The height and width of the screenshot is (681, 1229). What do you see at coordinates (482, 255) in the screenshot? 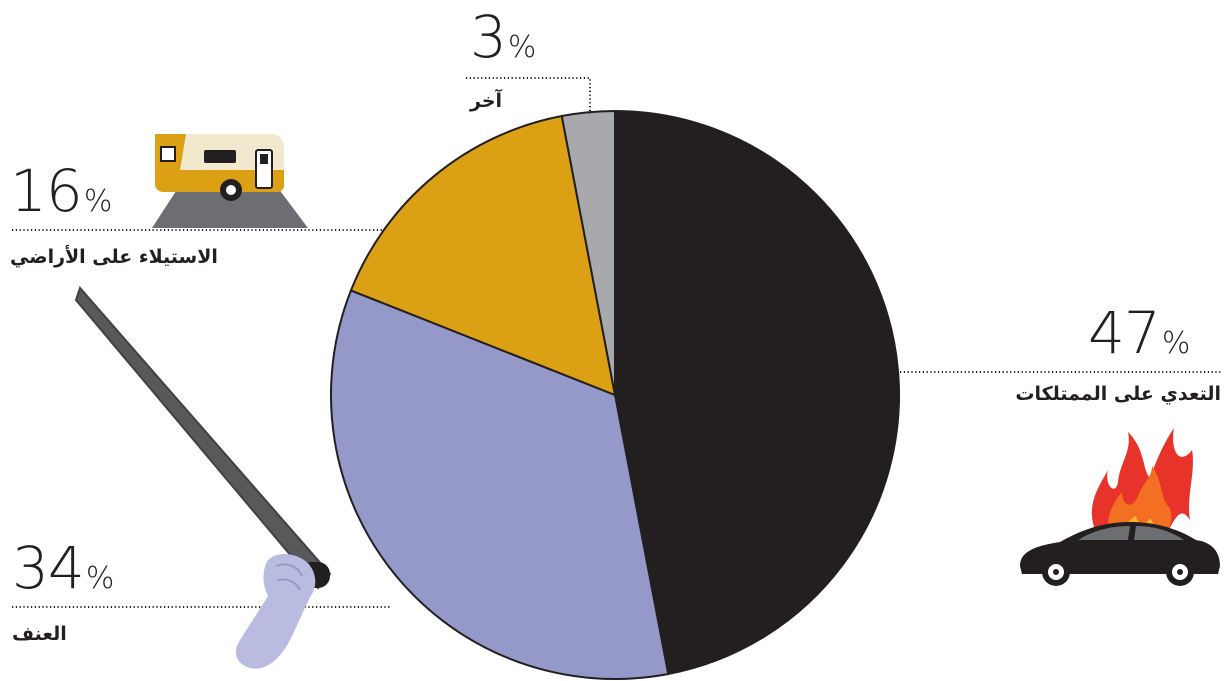
I see `slice-land` at bounding box center [482, 255].